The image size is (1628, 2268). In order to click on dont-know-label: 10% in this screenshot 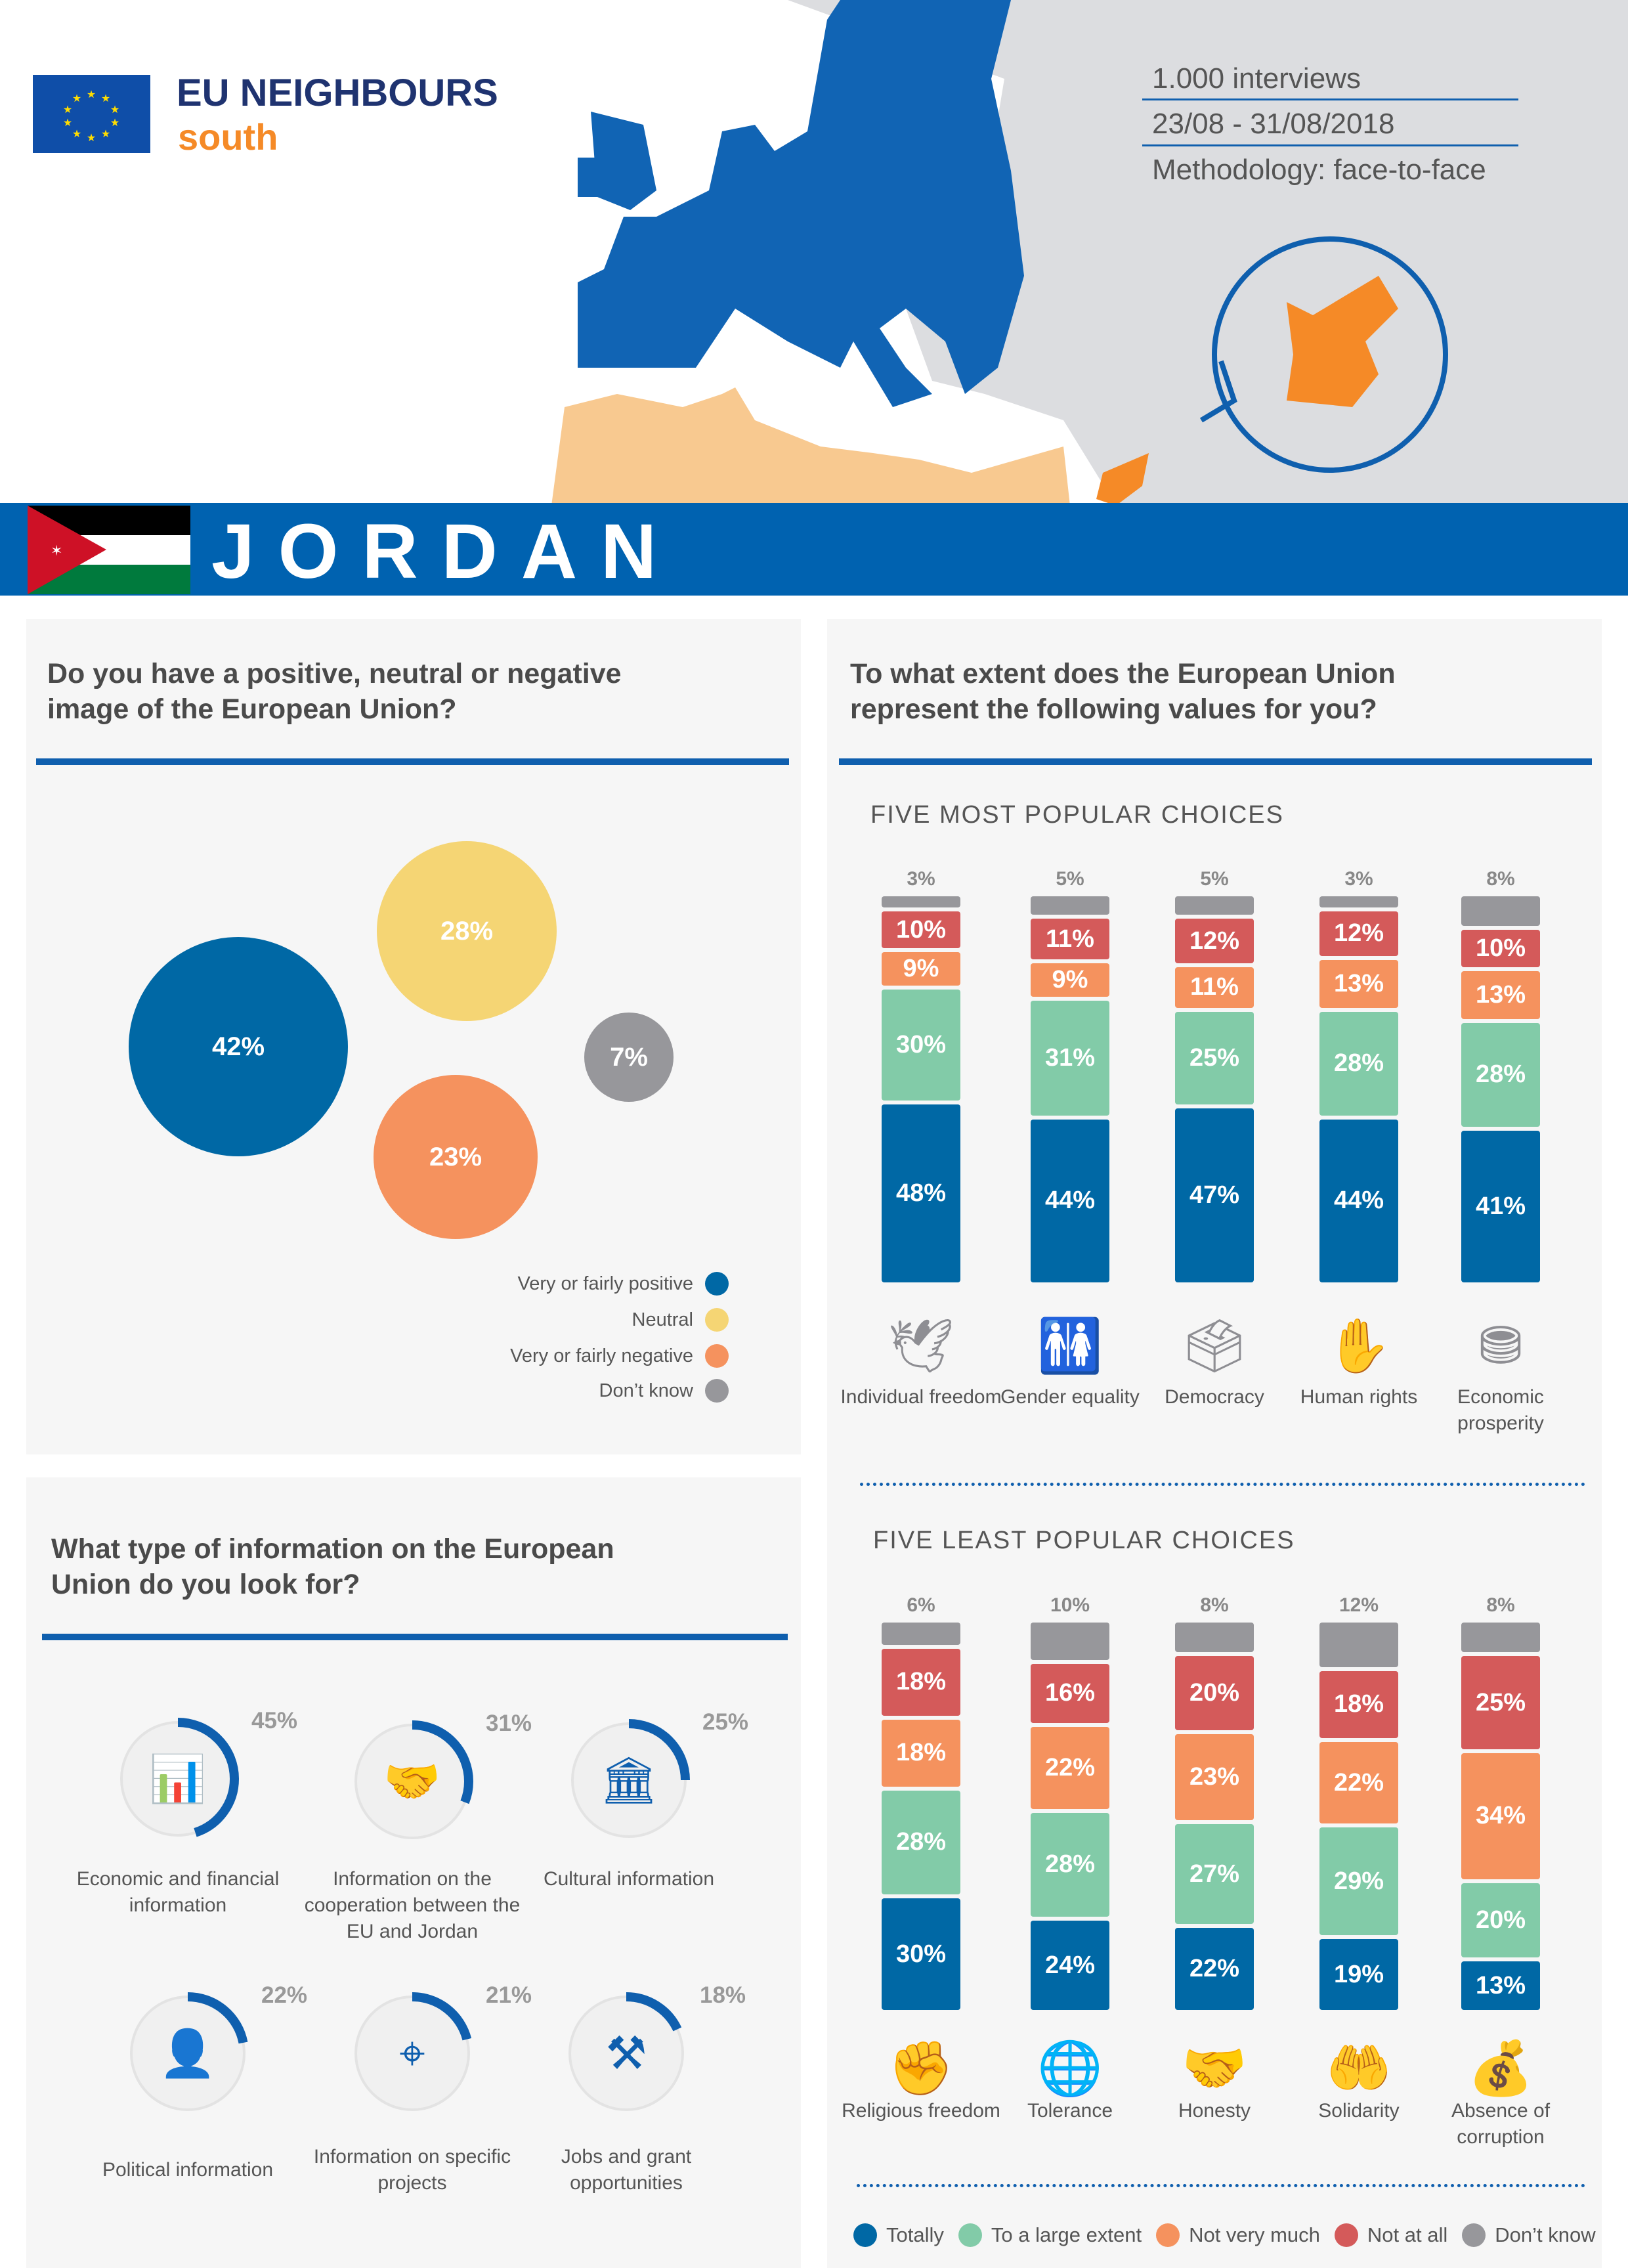, I will do `click(1070, 1605)`.